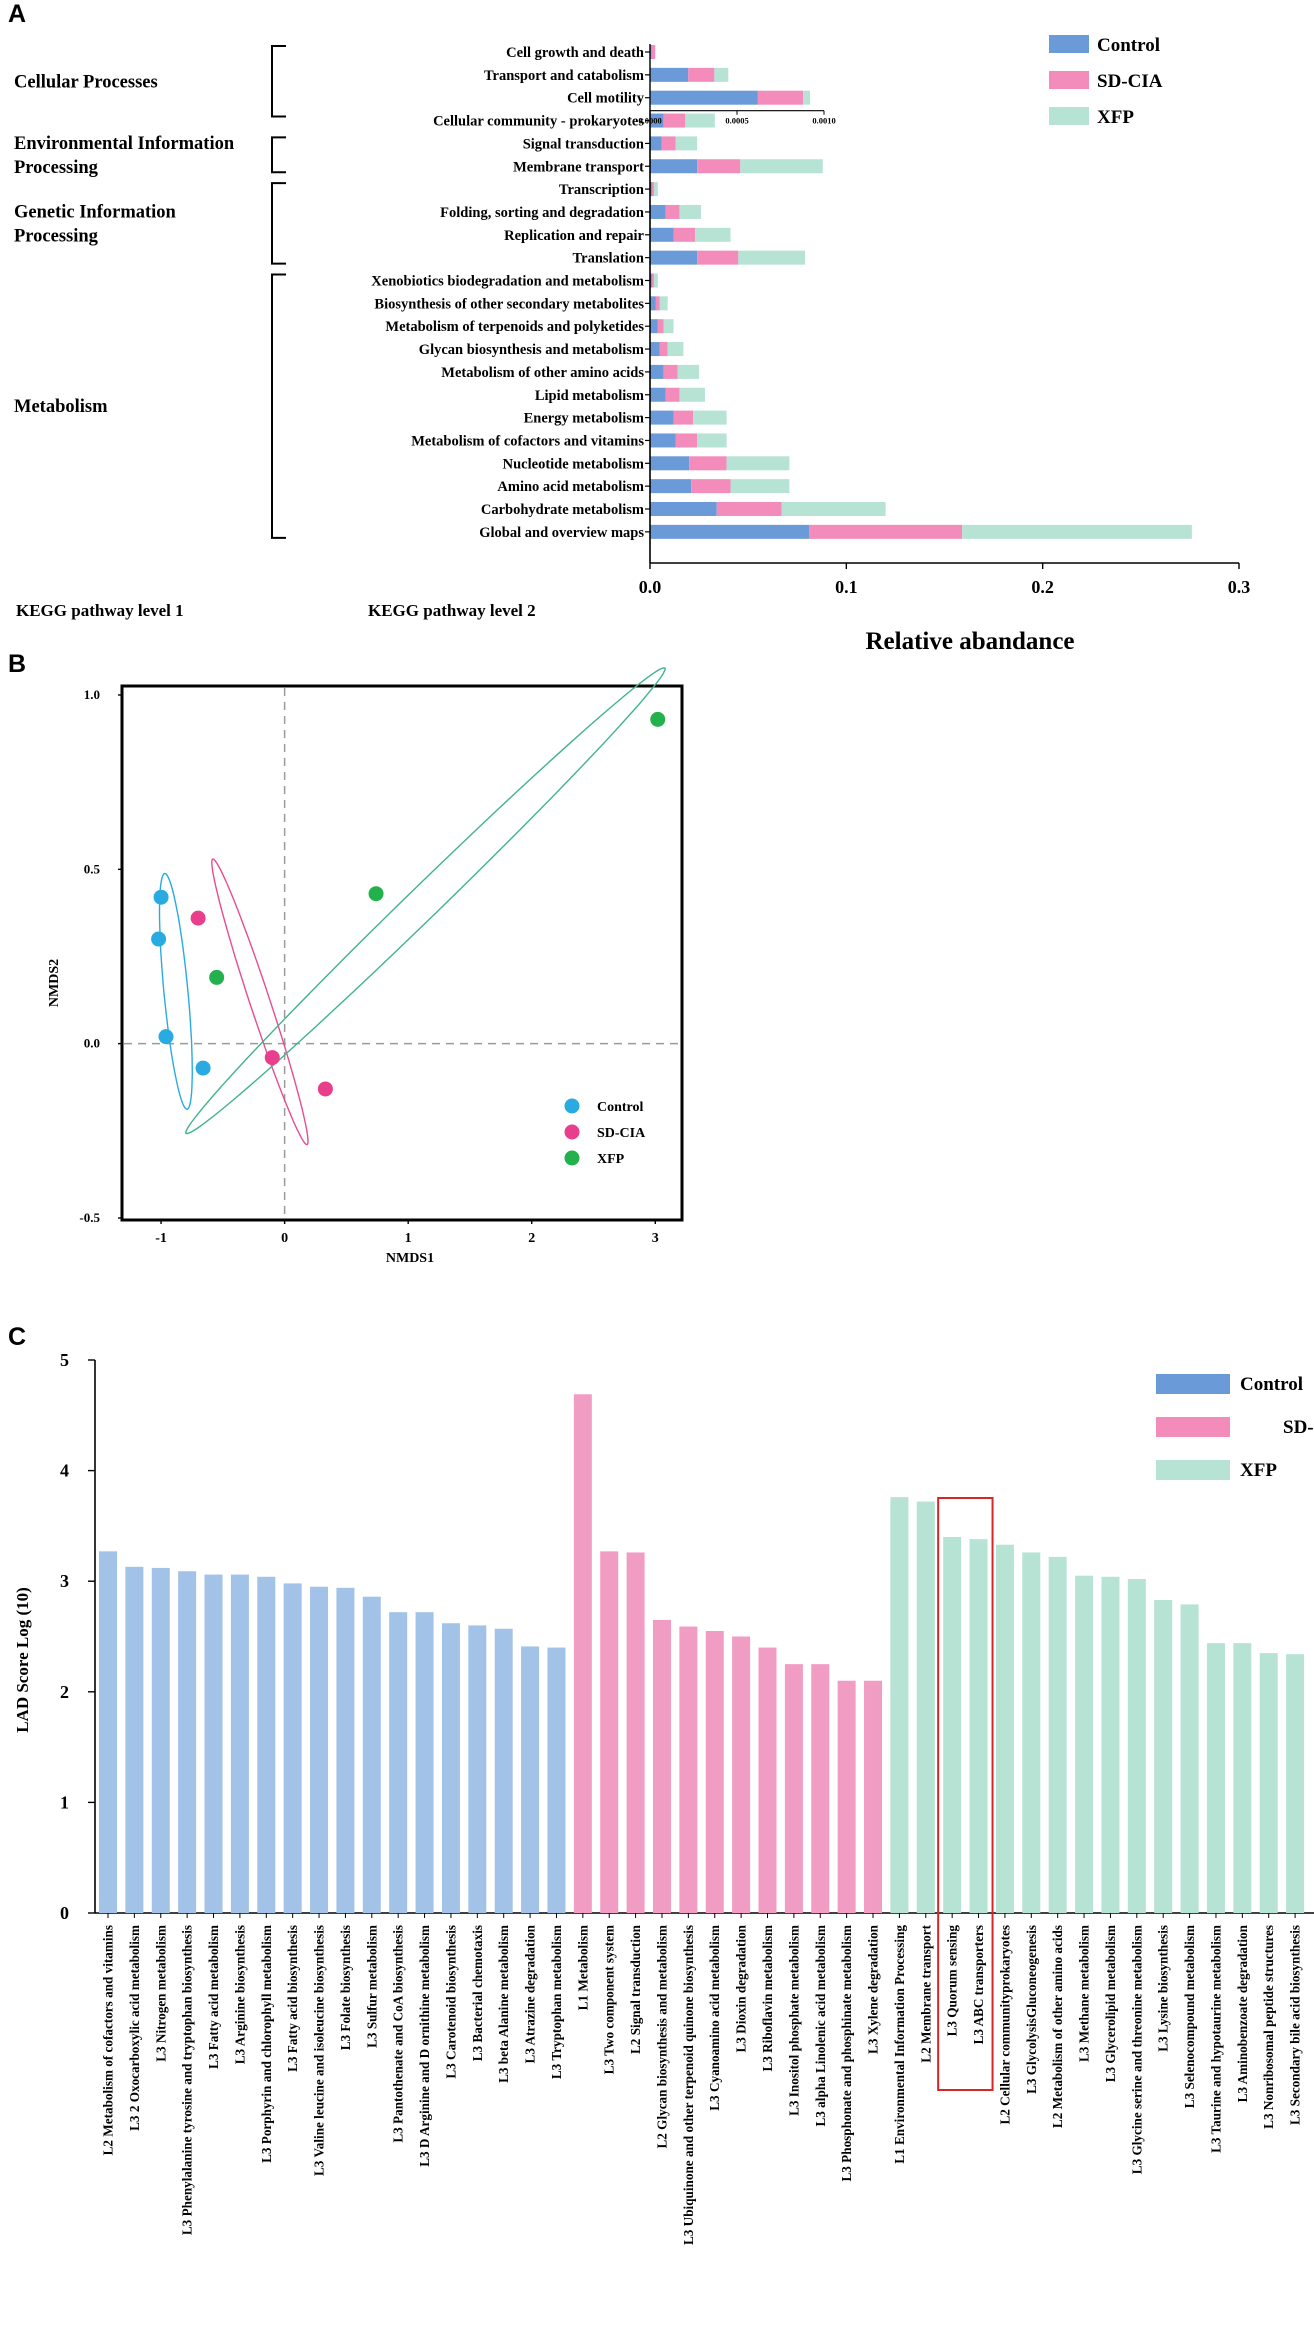  Describe the element at coordinates (89, 1217) in the screenshot. I see `panel-b-y-tick-label: -0.5` at that location.